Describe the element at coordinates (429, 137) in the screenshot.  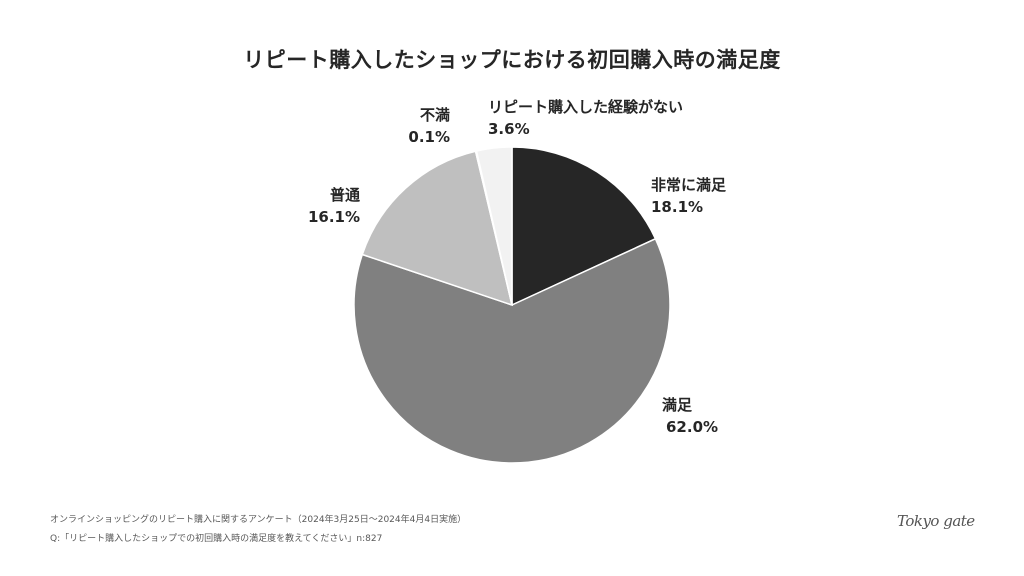
I see `label-value: 0.1%` at that location.